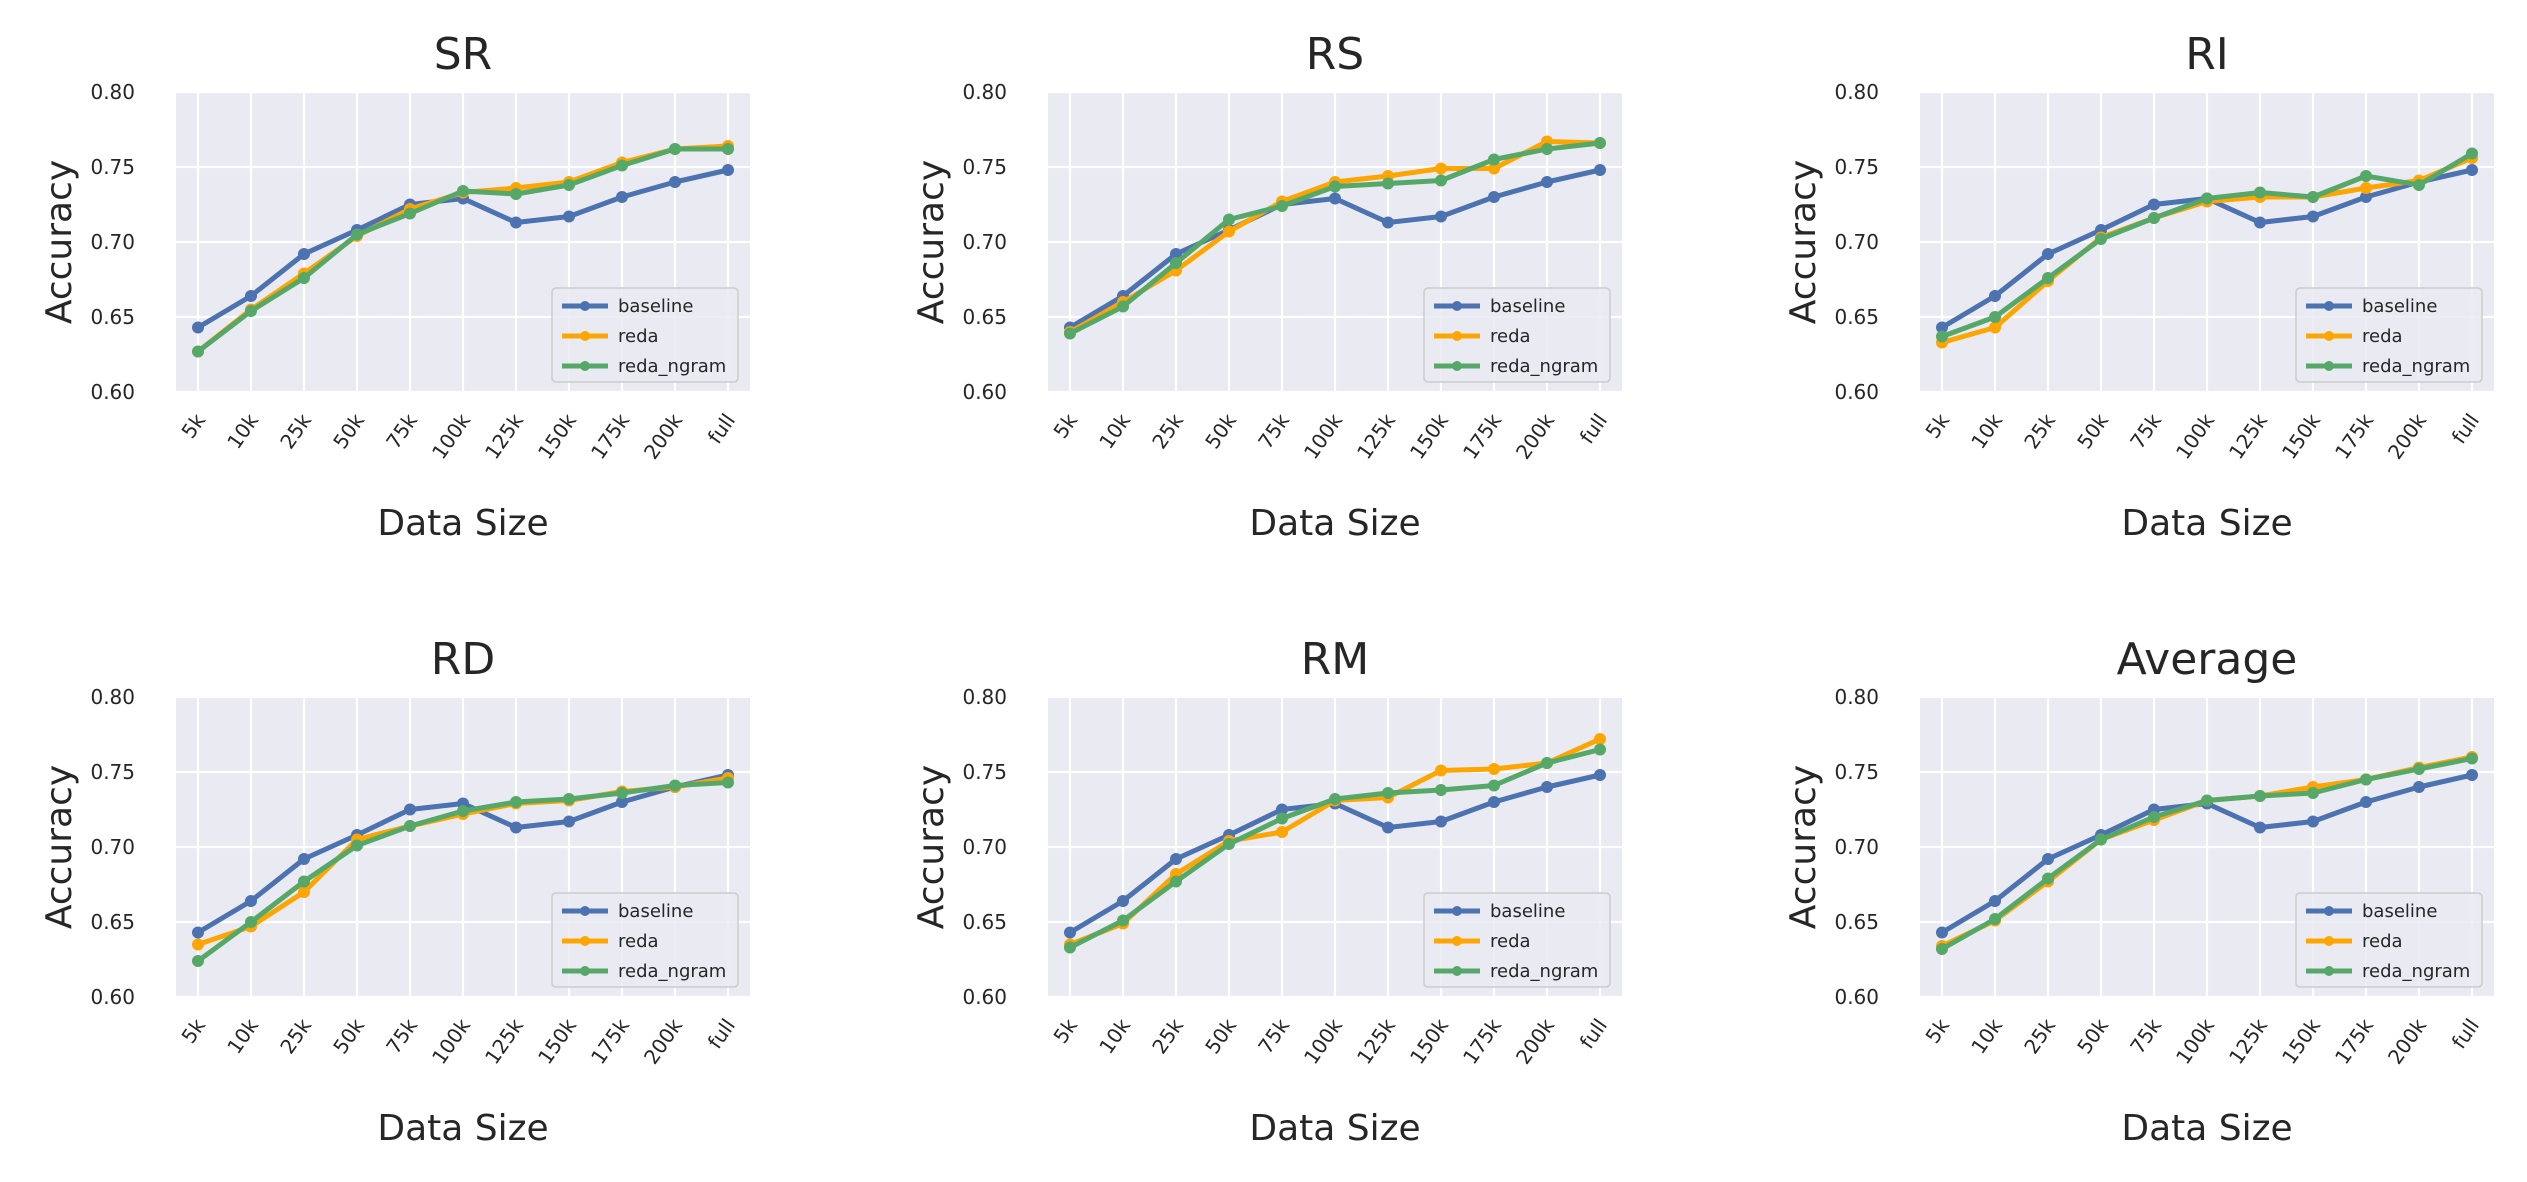 The height and width of the screenshot is (1182, 2527). Describe the element at coordinates (1517, 335) in the screenshot. I see `legend-frame` at that location.